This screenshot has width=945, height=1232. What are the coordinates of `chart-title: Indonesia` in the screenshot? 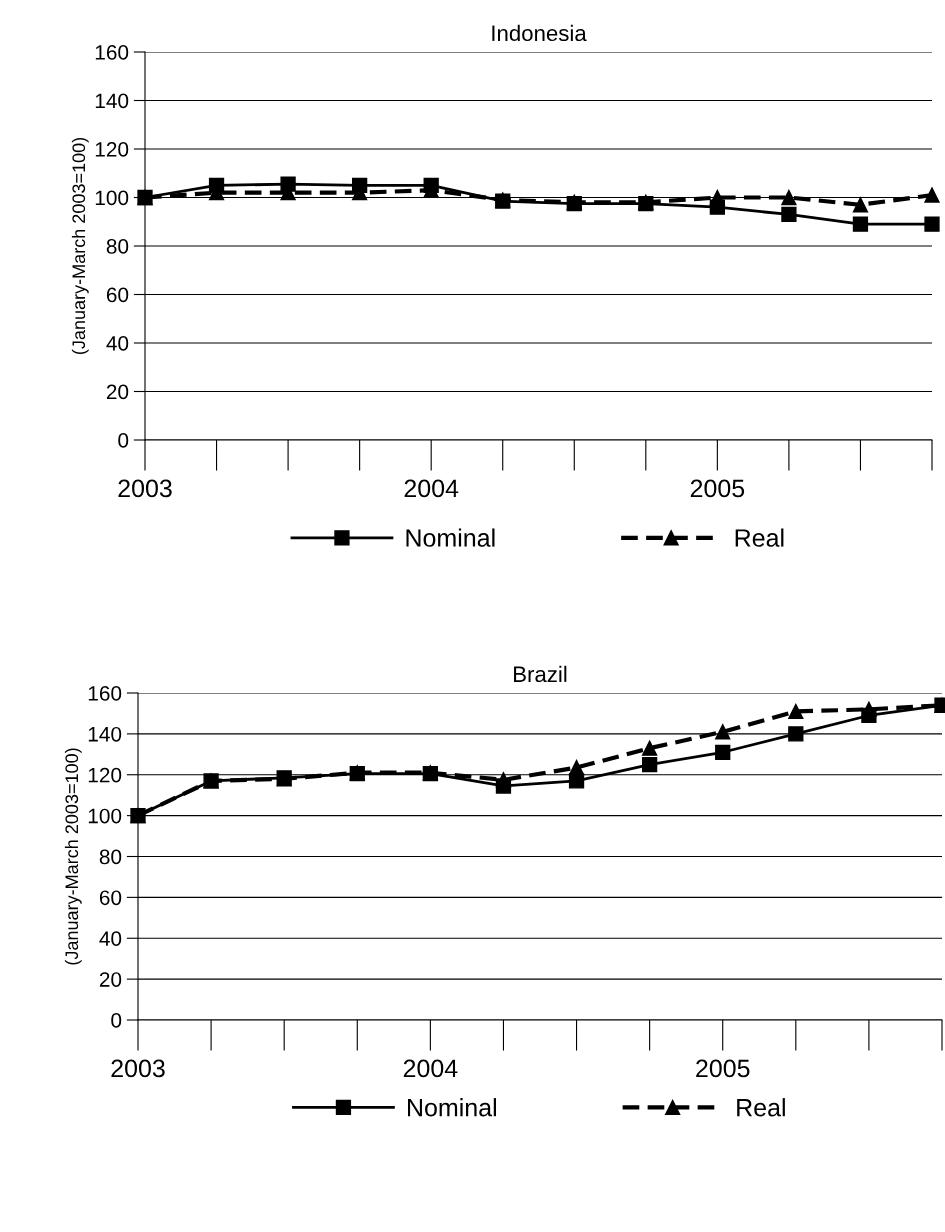 It's located at (539, 33).